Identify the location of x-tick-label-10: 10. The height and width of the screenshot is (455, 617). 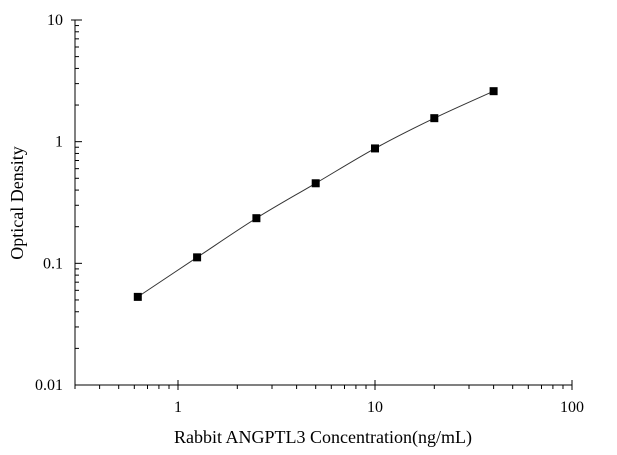
(375, 407).